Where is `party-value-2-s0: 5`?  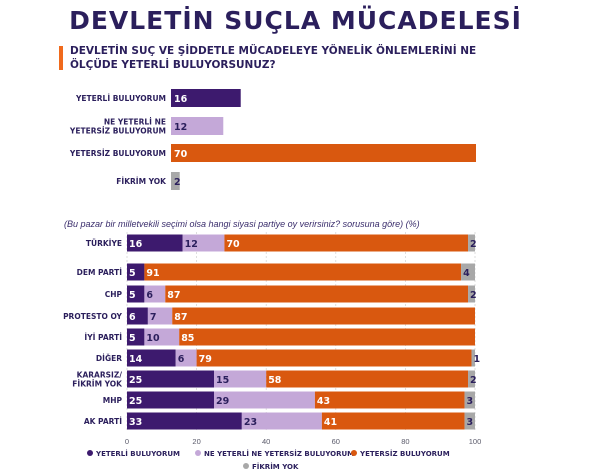 party-value-2-s0: 5 is located at coordinates (132, 295).